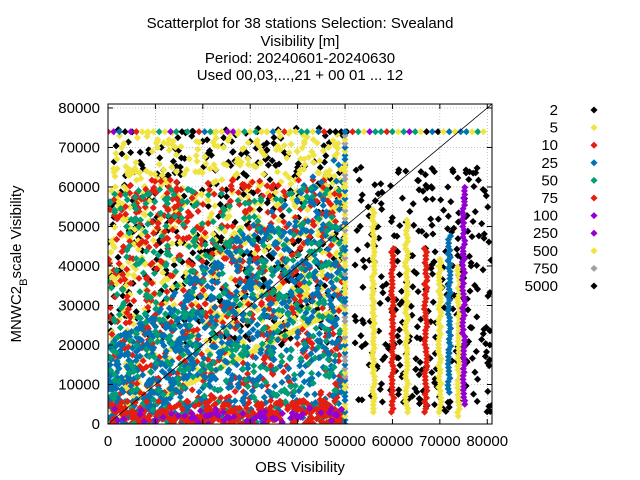  What do you see at coordinates (554, 110) in the screenshot?
I see `legend-label-2: 2` at bounding box center [554, 110].